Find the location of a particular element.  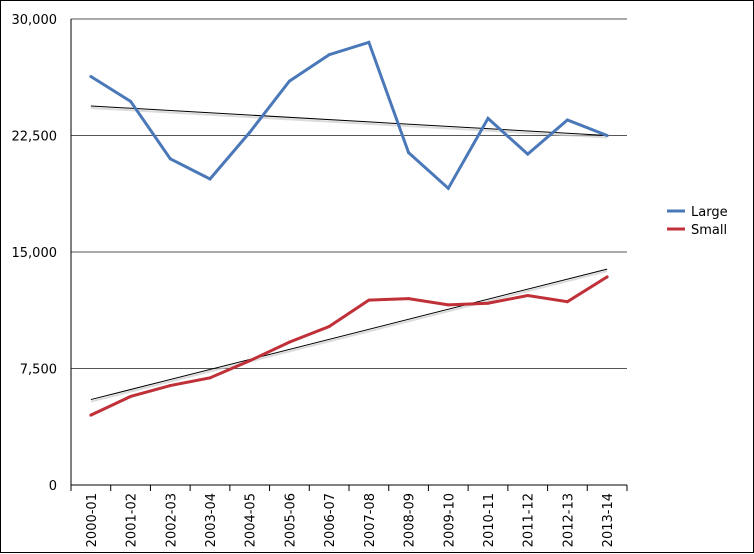

trendline-shadow is located at coordinates (349, 122).